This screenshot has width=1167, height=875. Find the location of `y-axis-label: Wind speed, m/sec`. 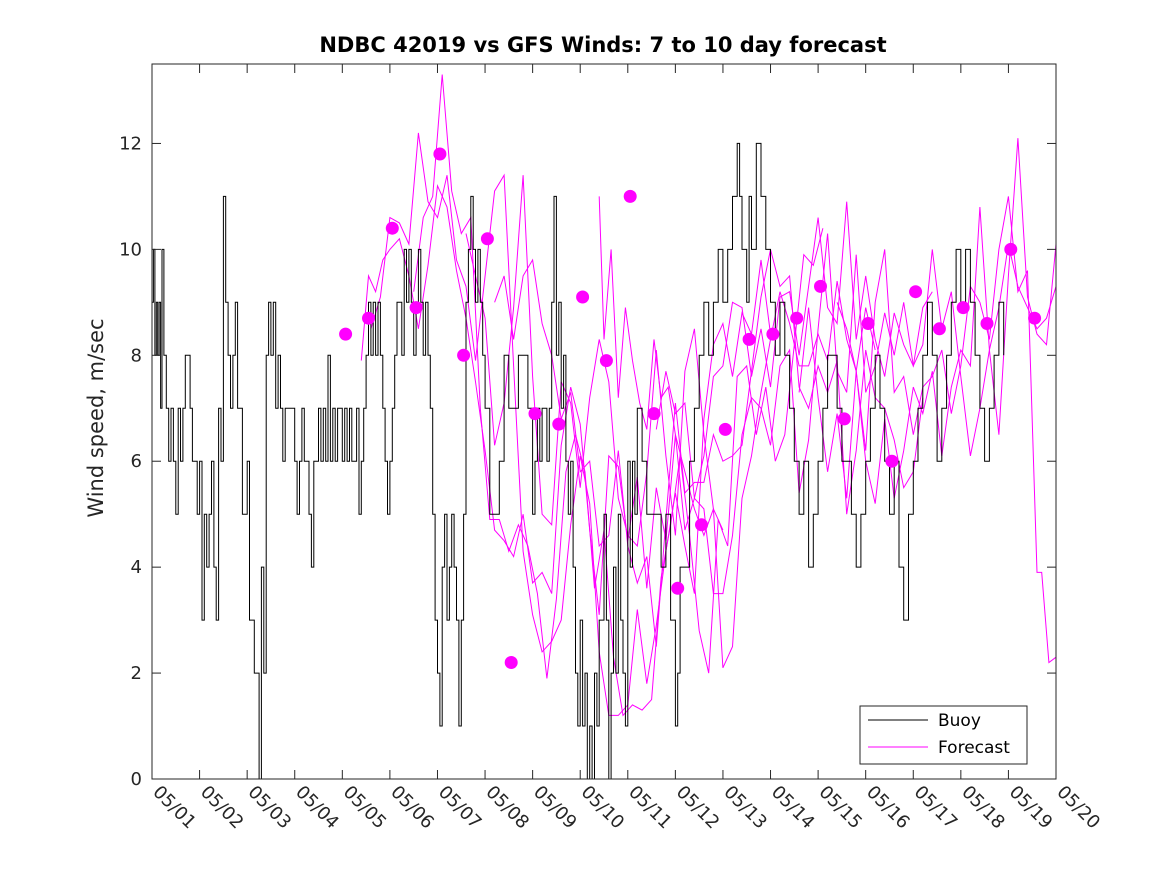

y-axis-label: Wind speed, m/sec is located at coordinates (96, 417).